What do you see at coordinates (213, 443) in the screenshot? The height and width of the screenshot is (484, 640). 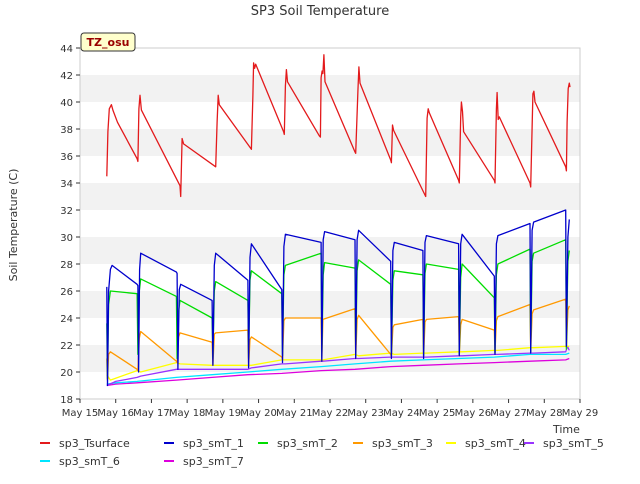 I see `legend-label-sp3_smT_1: sp3_smT_1` at bounding box center [213, 443].